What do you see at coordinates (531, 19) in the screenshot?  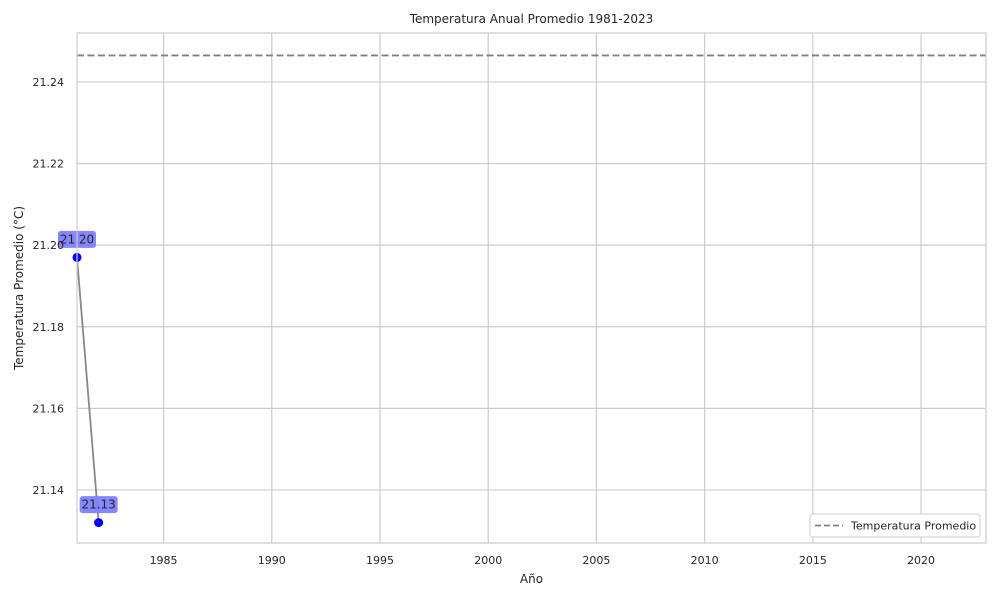 I see `chart-title: Temperatura Anual Promedio 1981-2023` at bounding box center [531, 19].